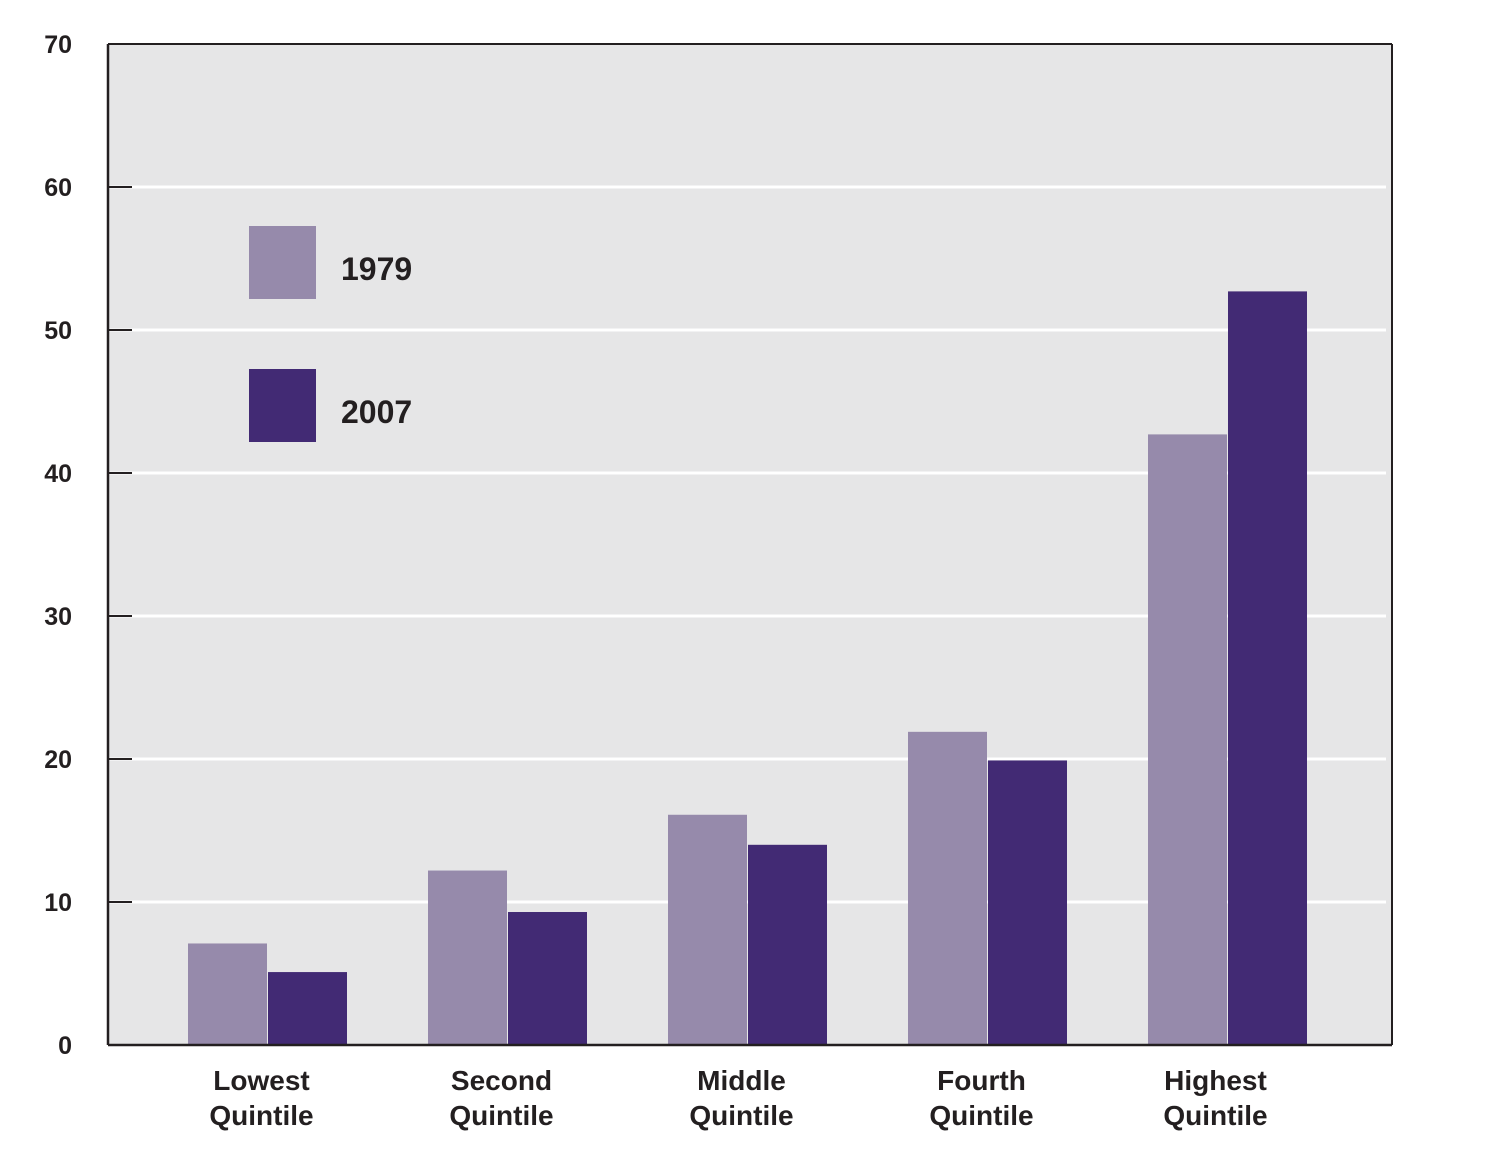  I want to click on y-tick-label: 20, so click(58, 760).